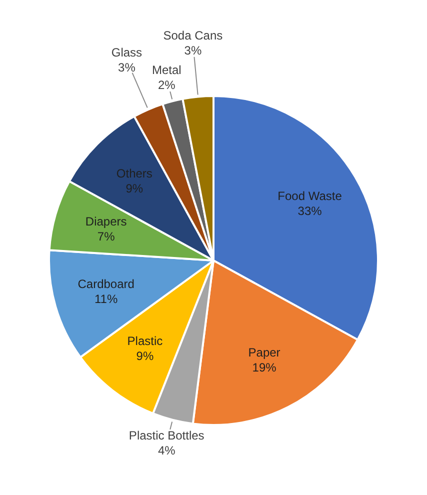  What do you see at coordinates (106, 221) in the screenshot?
I see `slice-label: Diapers` at bounding box center [106, 221].